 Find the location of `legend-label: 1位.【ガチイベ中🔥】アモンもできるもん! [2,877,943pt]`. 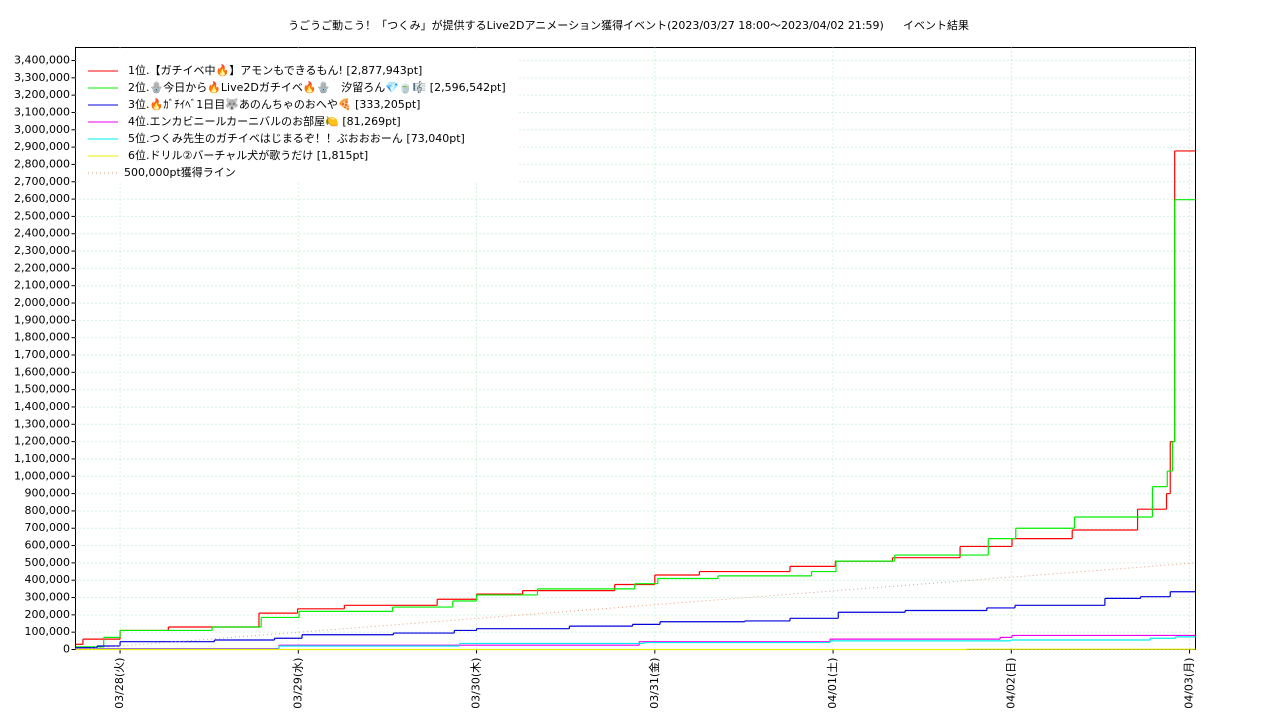

legend-label: 1位.【ガチイベ中🔥】アモンもできるもん! [2,877,943pt] is located at coordinates (275, 70).